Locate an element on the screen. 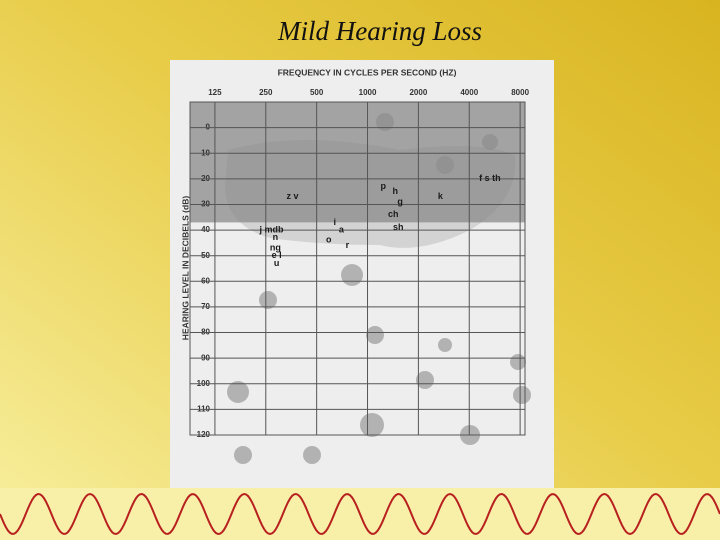 The image size is (720, 545). speech-sound: ch is located at coordinates (393, 214).